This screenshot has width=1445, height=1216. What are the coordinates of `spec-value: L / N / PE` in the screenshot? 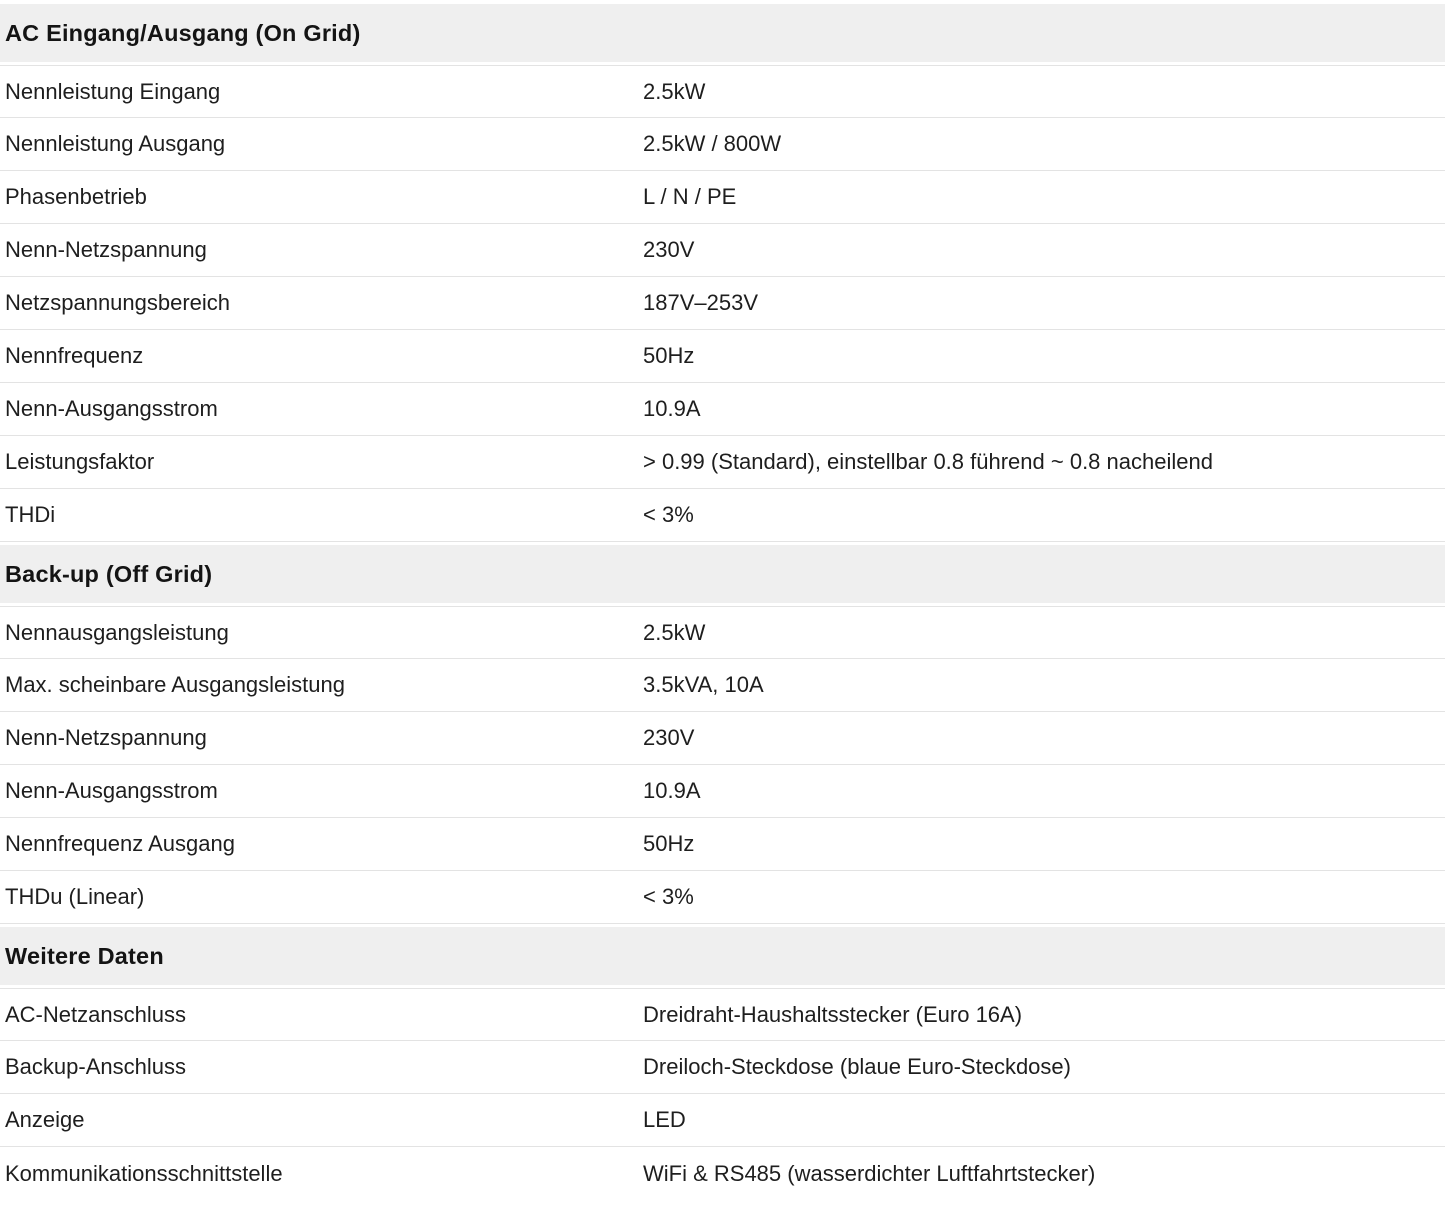 It's located at (690, 196).